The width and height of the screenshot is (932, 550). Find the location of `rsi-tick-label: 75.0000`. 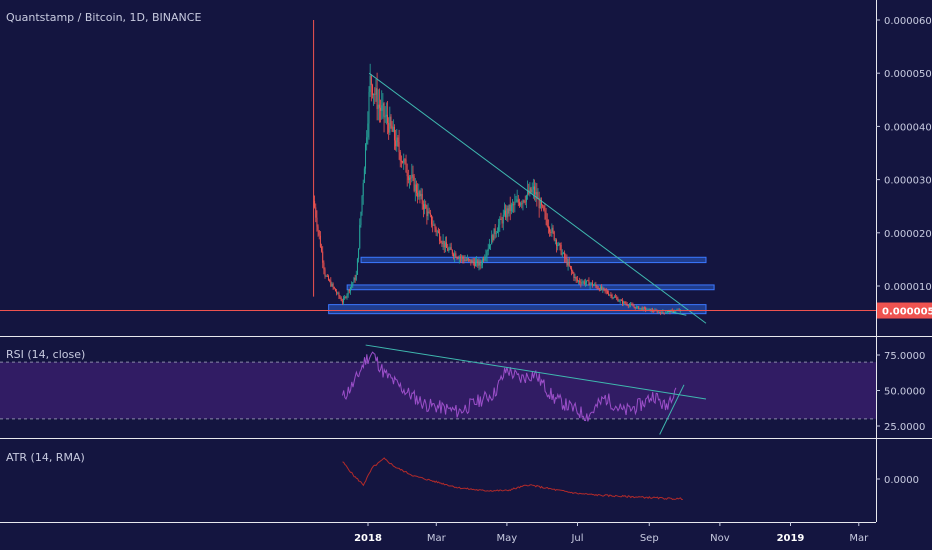

rsi-tick-label: 75.0000 is located at coordinates (904, 356).